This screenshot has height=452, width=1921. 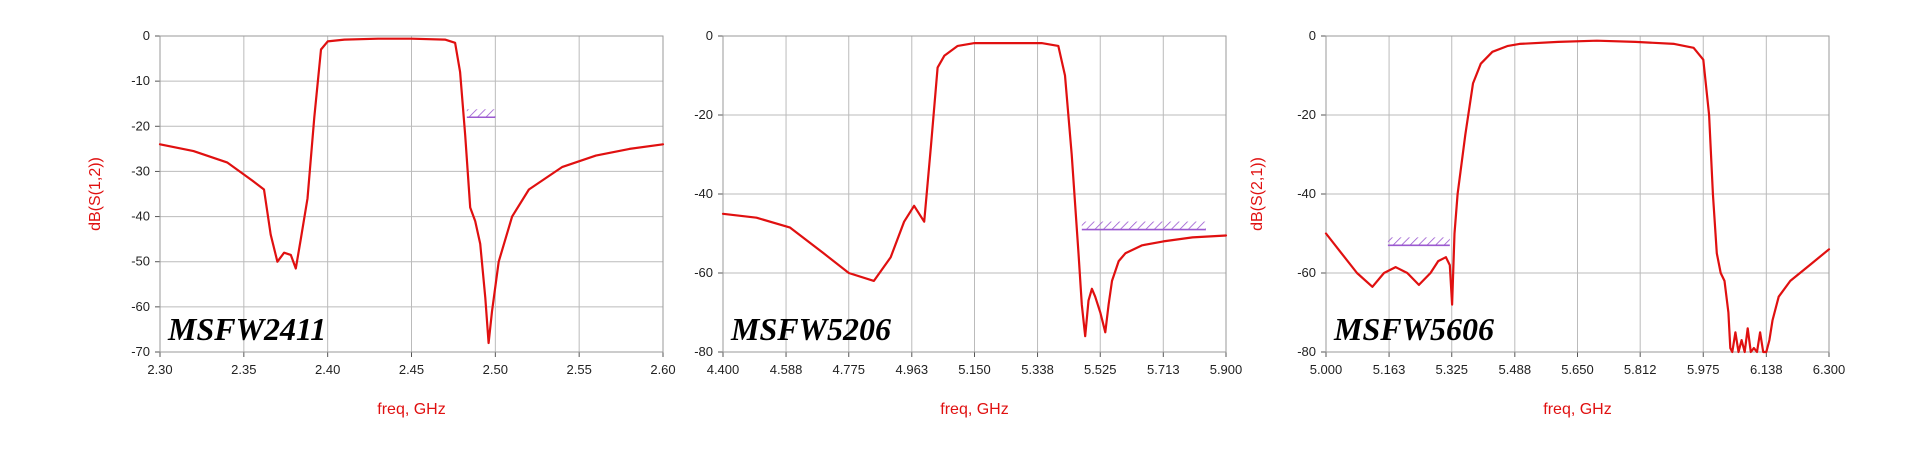 What do you see at coordinates (1515, 369) in the screenshot?
I see `x-tick-label: 5.488` at bounding box center [1515, 369].